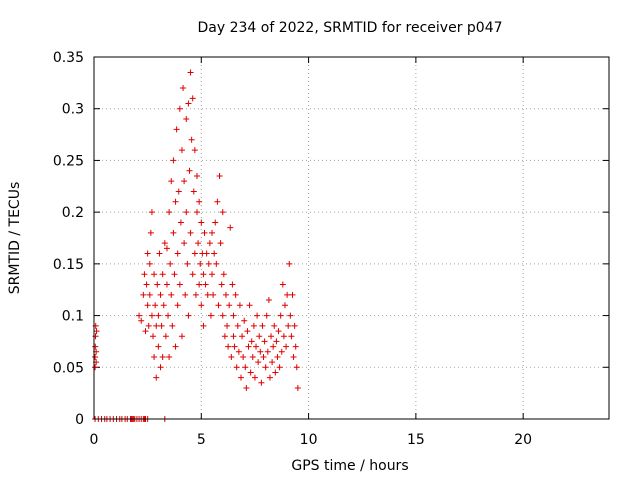  What do you see at coordinates (73, 317) in the screenshot?
I see `y-tick-label: 0.1` at bounding box center [73, 317].